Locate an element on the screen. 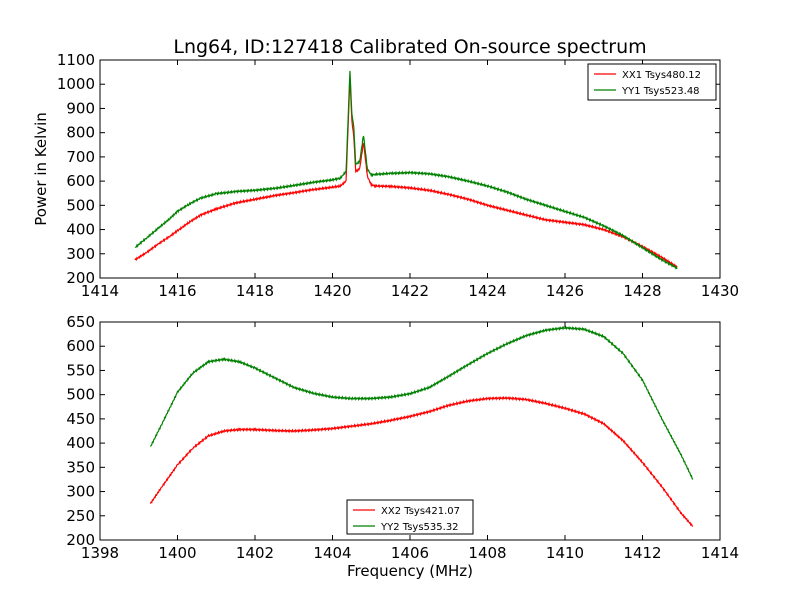  y-tick-label: 650 is located at coordinates (80, 322).